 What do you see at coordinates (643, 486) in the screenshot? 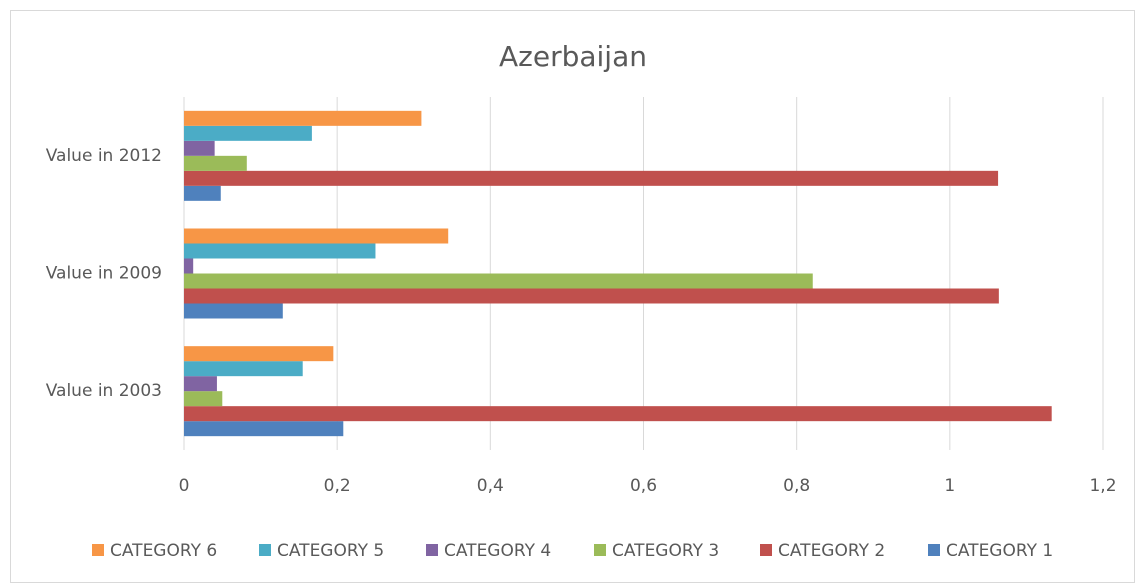
I see `x-tick-label: 0,6` at bounding box center [643, 486].